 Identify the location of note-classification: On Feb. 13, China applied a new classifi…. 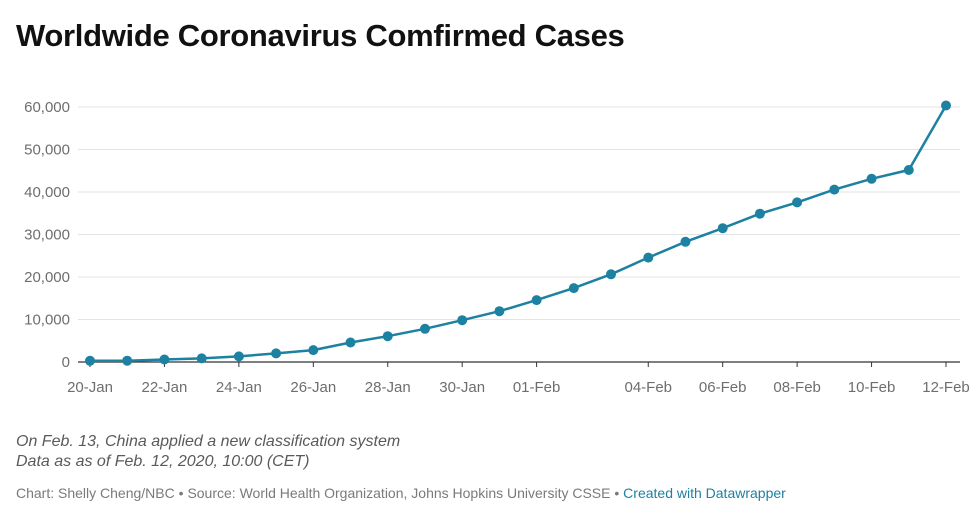
(208, 441).